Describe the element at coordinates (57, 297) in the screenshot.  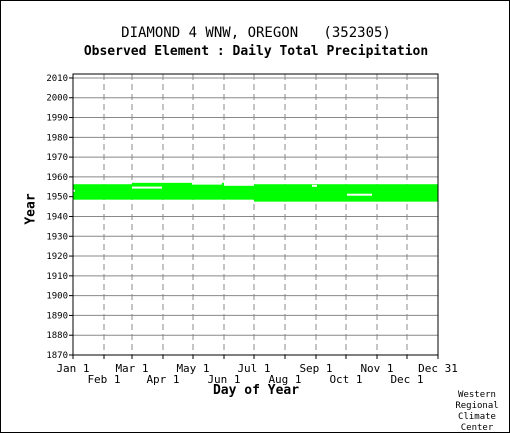
I see `y-tick-label: 1900` at that location.